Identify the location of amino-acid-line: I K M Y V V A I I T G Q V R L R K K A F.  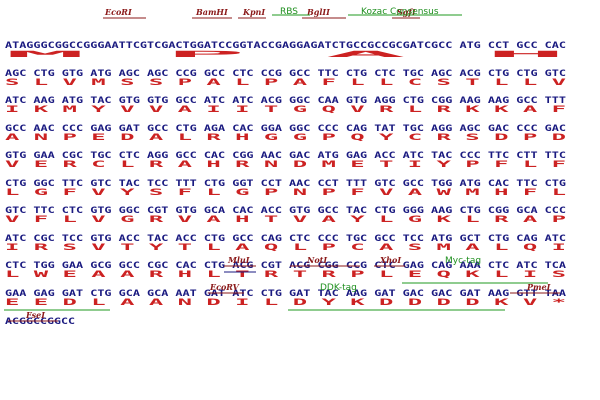
(285, 110).